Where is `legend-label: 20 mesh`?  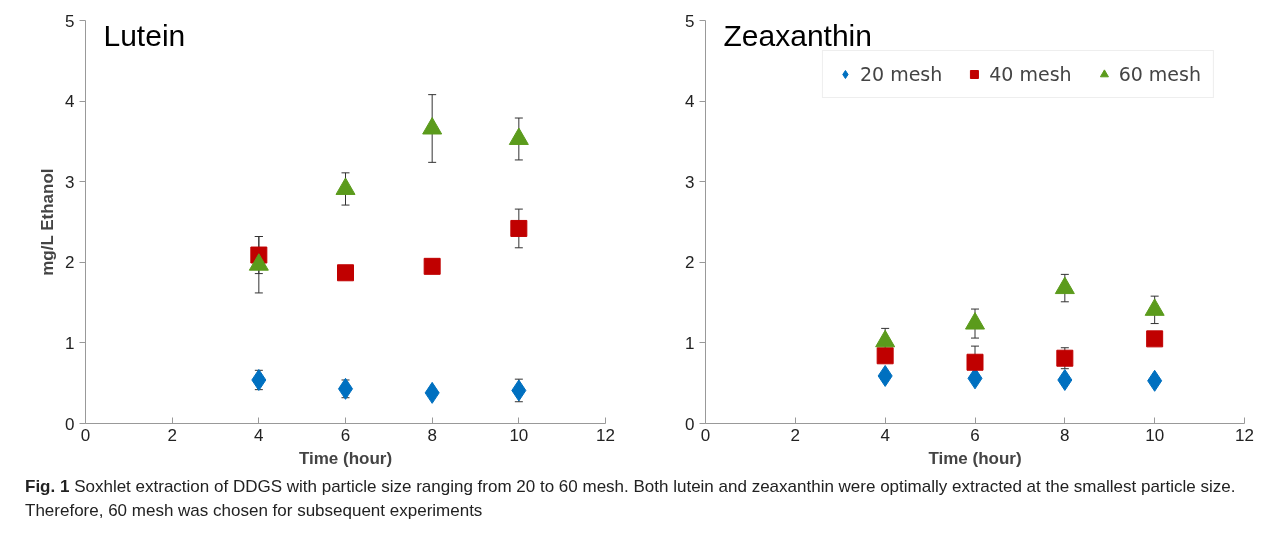
legend-label: 20 mesh is located at coordinates (901, 74).